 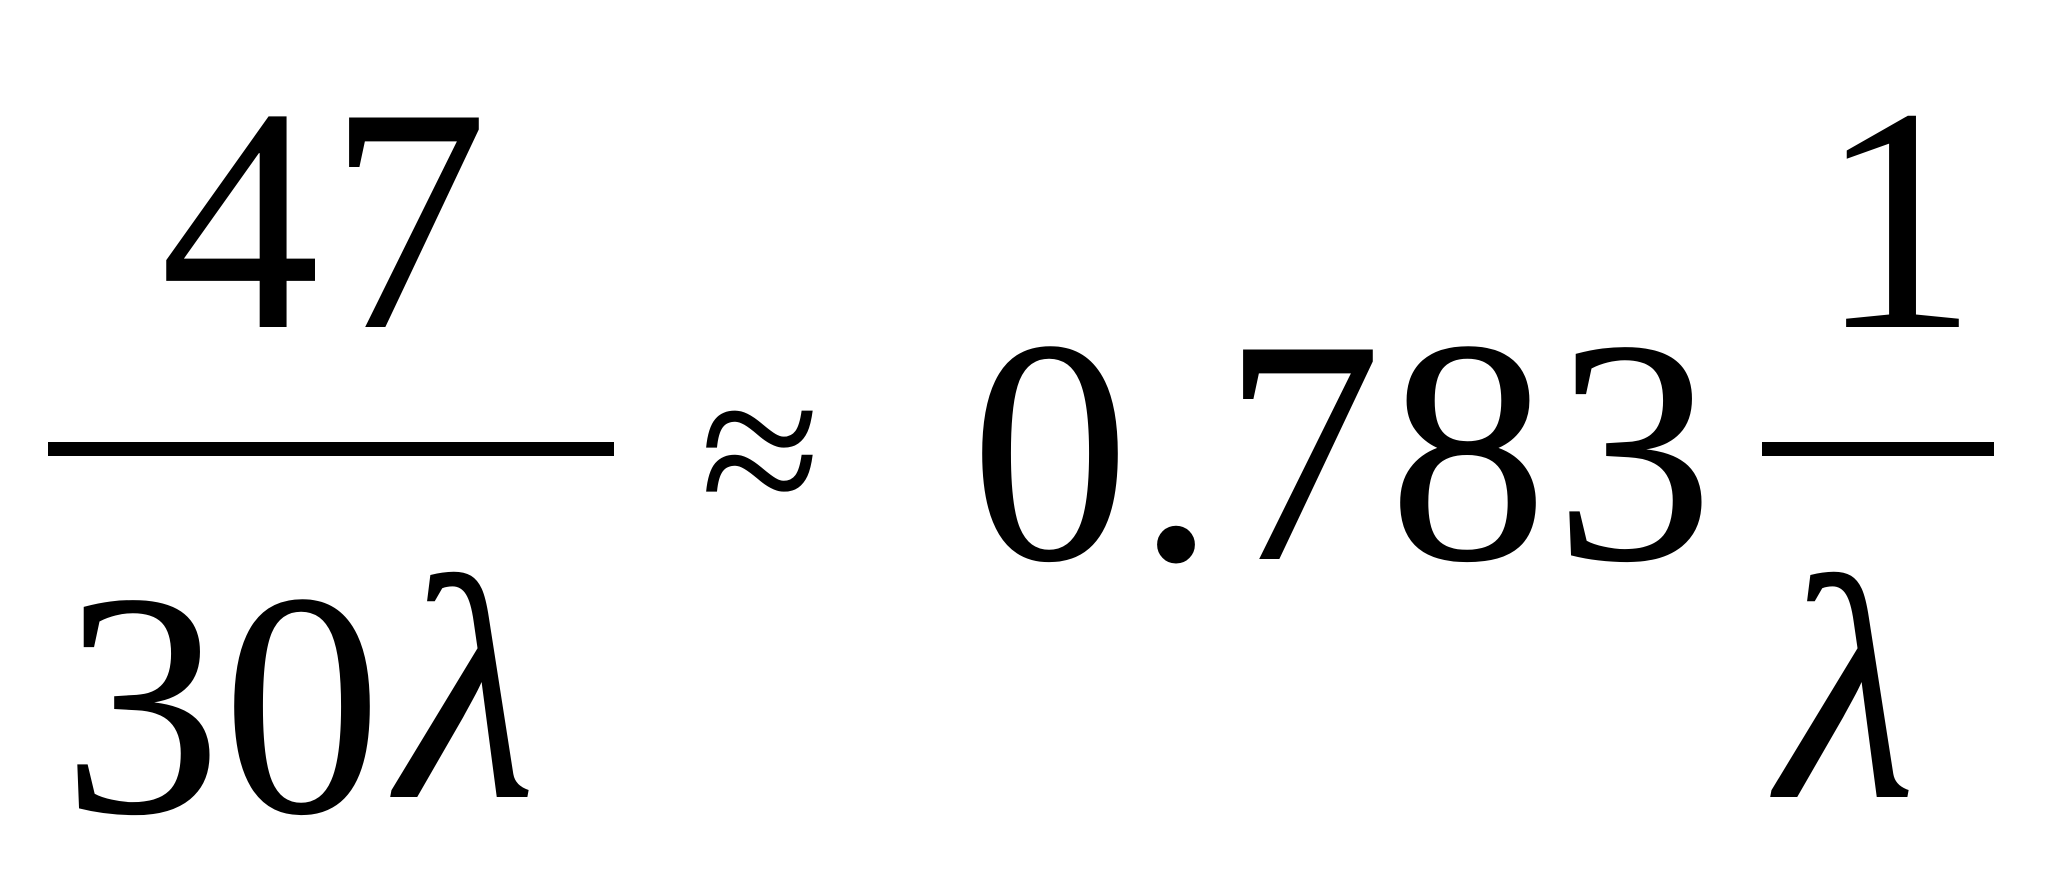 What do you see at coordinates (328, 220) in the screenshot?
I see `left-fraction-numerator: 47` at bounding box center [328, 220].